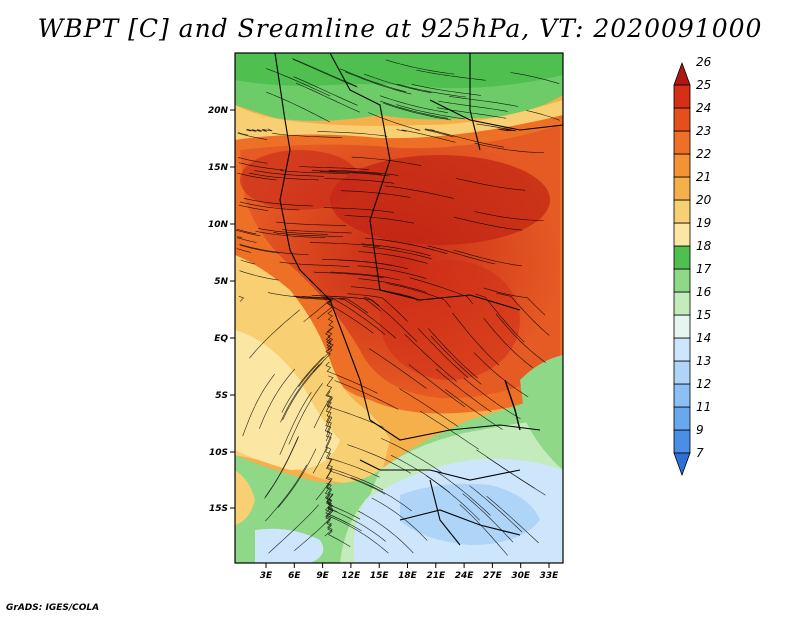 This screenshot has height=618, width=800. I want to click on colorbar-label: 24, so click(703, 108).